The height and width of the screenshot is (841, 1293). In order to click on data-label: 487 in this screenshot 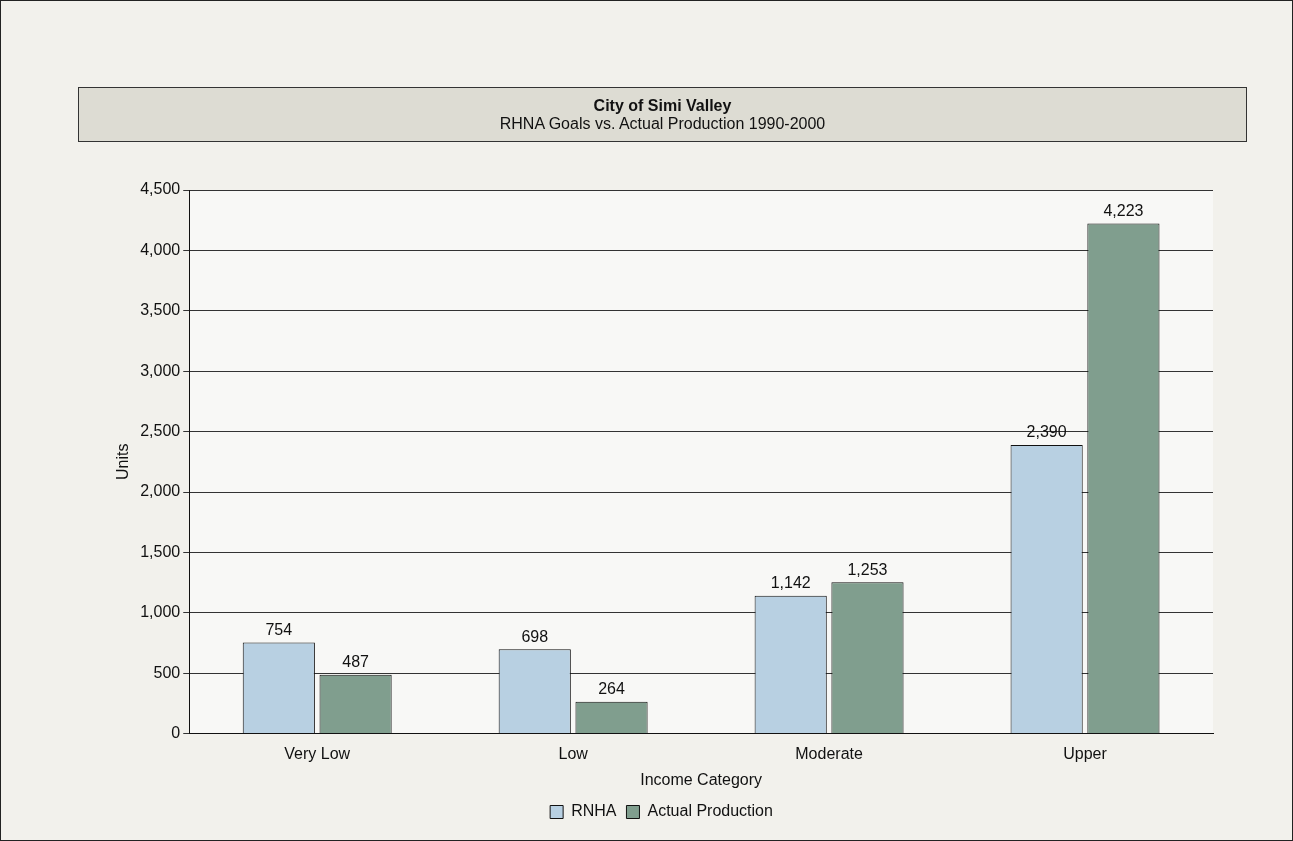, I will do `click(356, 662)`.